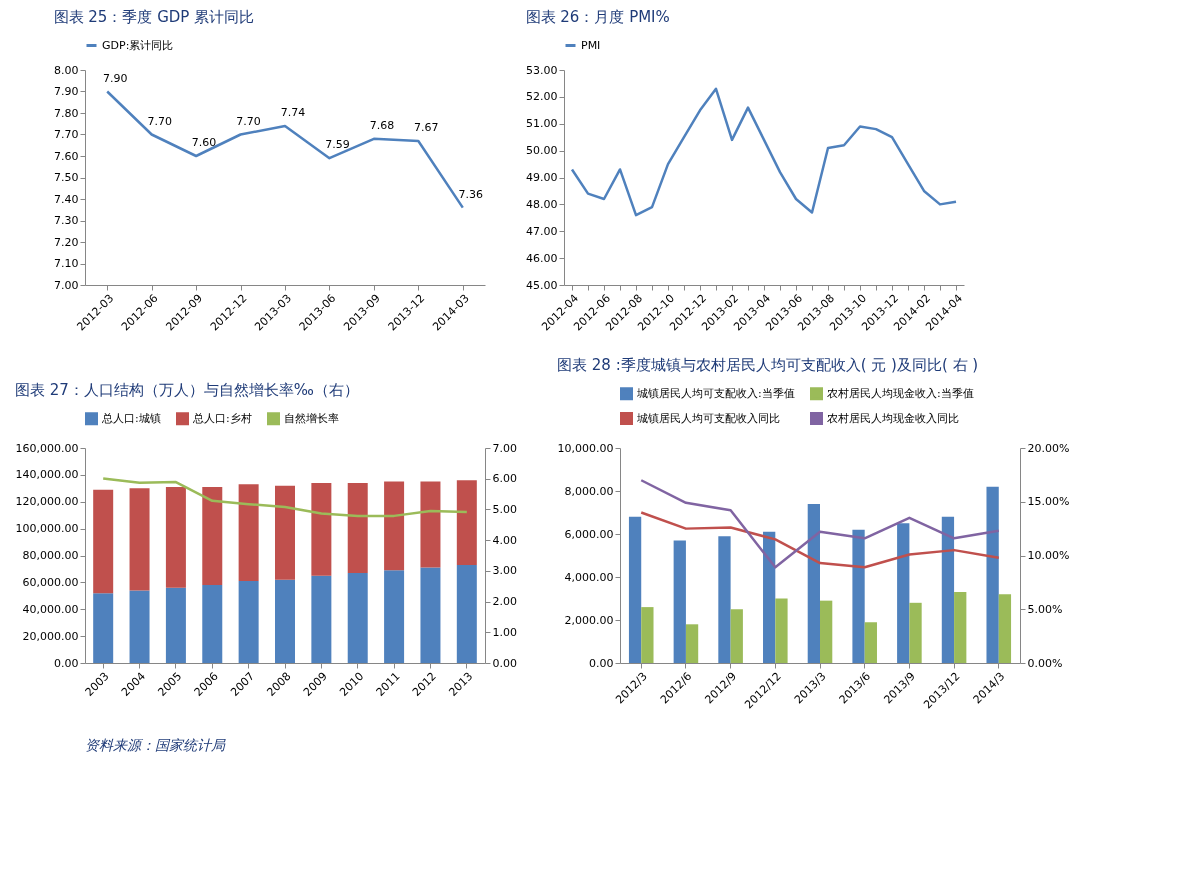  Describe the element at coordinates (504, 509) in the screenshot. I see `y2-tick-label: 5.00` at that location.